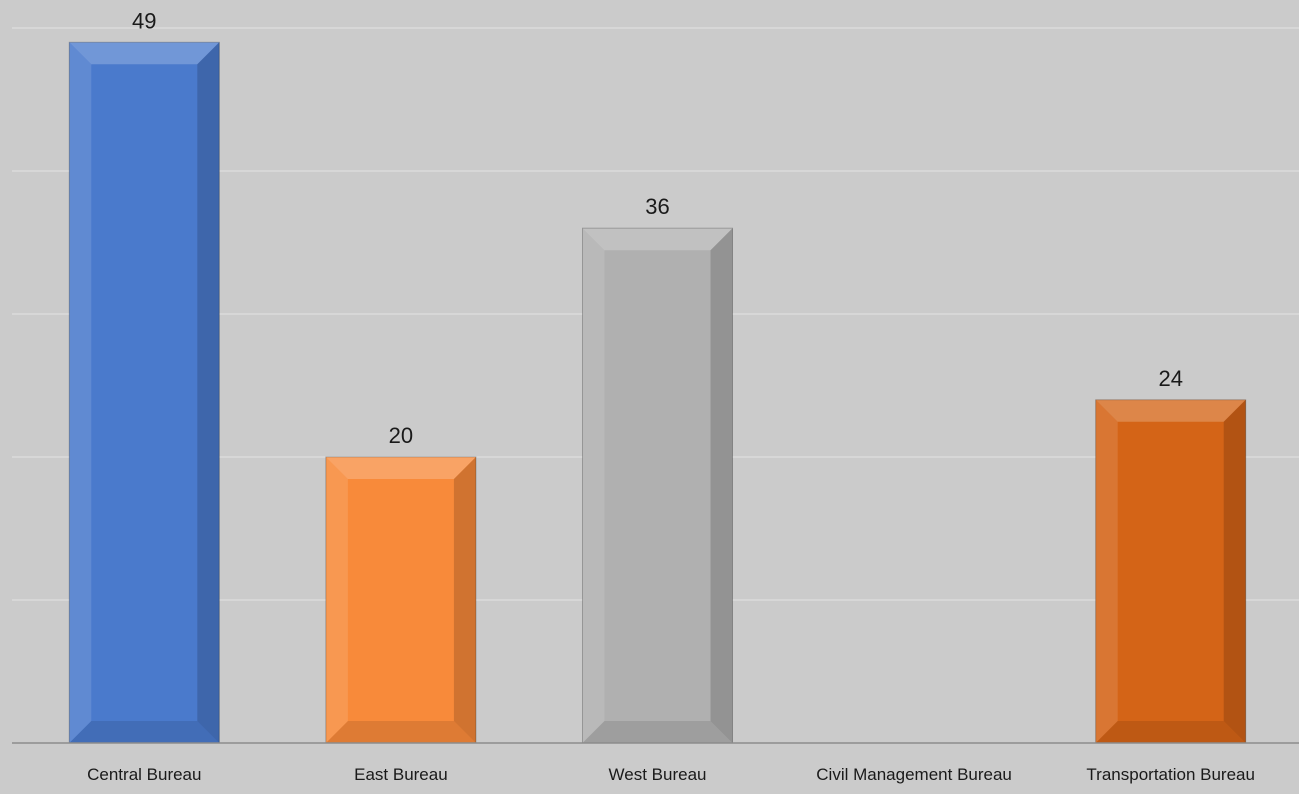 This screenshot has width=1299, height=794. What do you see at coordinates (914, 774) in the screenshot?
I see `category-label: Civil Management Bureau` at bounding box center [914, 774].